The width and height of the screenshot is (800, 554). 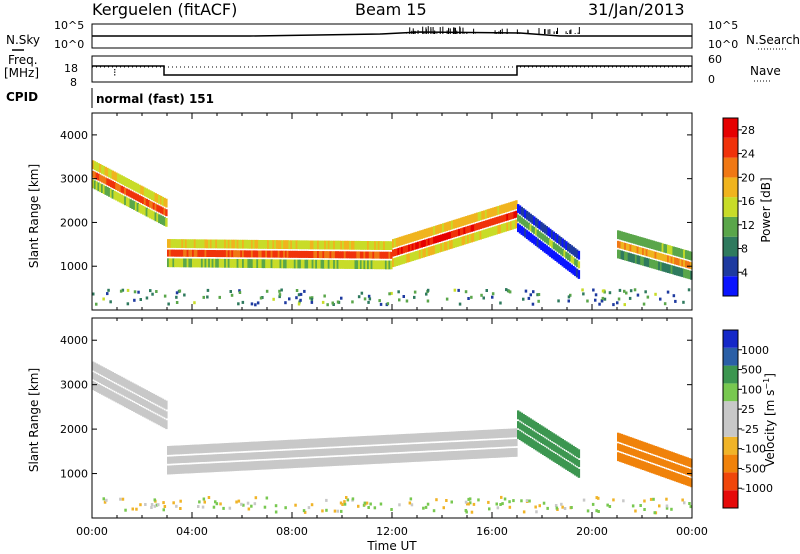 I want to click on nsearch-tick-bottom: 10^0, so click(x=723, y=44).